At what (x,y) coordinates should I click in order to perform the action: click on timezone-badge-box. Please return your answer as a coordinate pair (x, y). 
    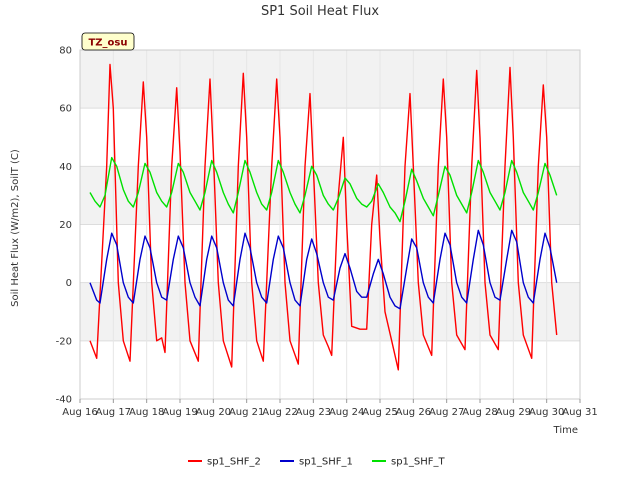
    Looking at the image, I should click on (108, 41).